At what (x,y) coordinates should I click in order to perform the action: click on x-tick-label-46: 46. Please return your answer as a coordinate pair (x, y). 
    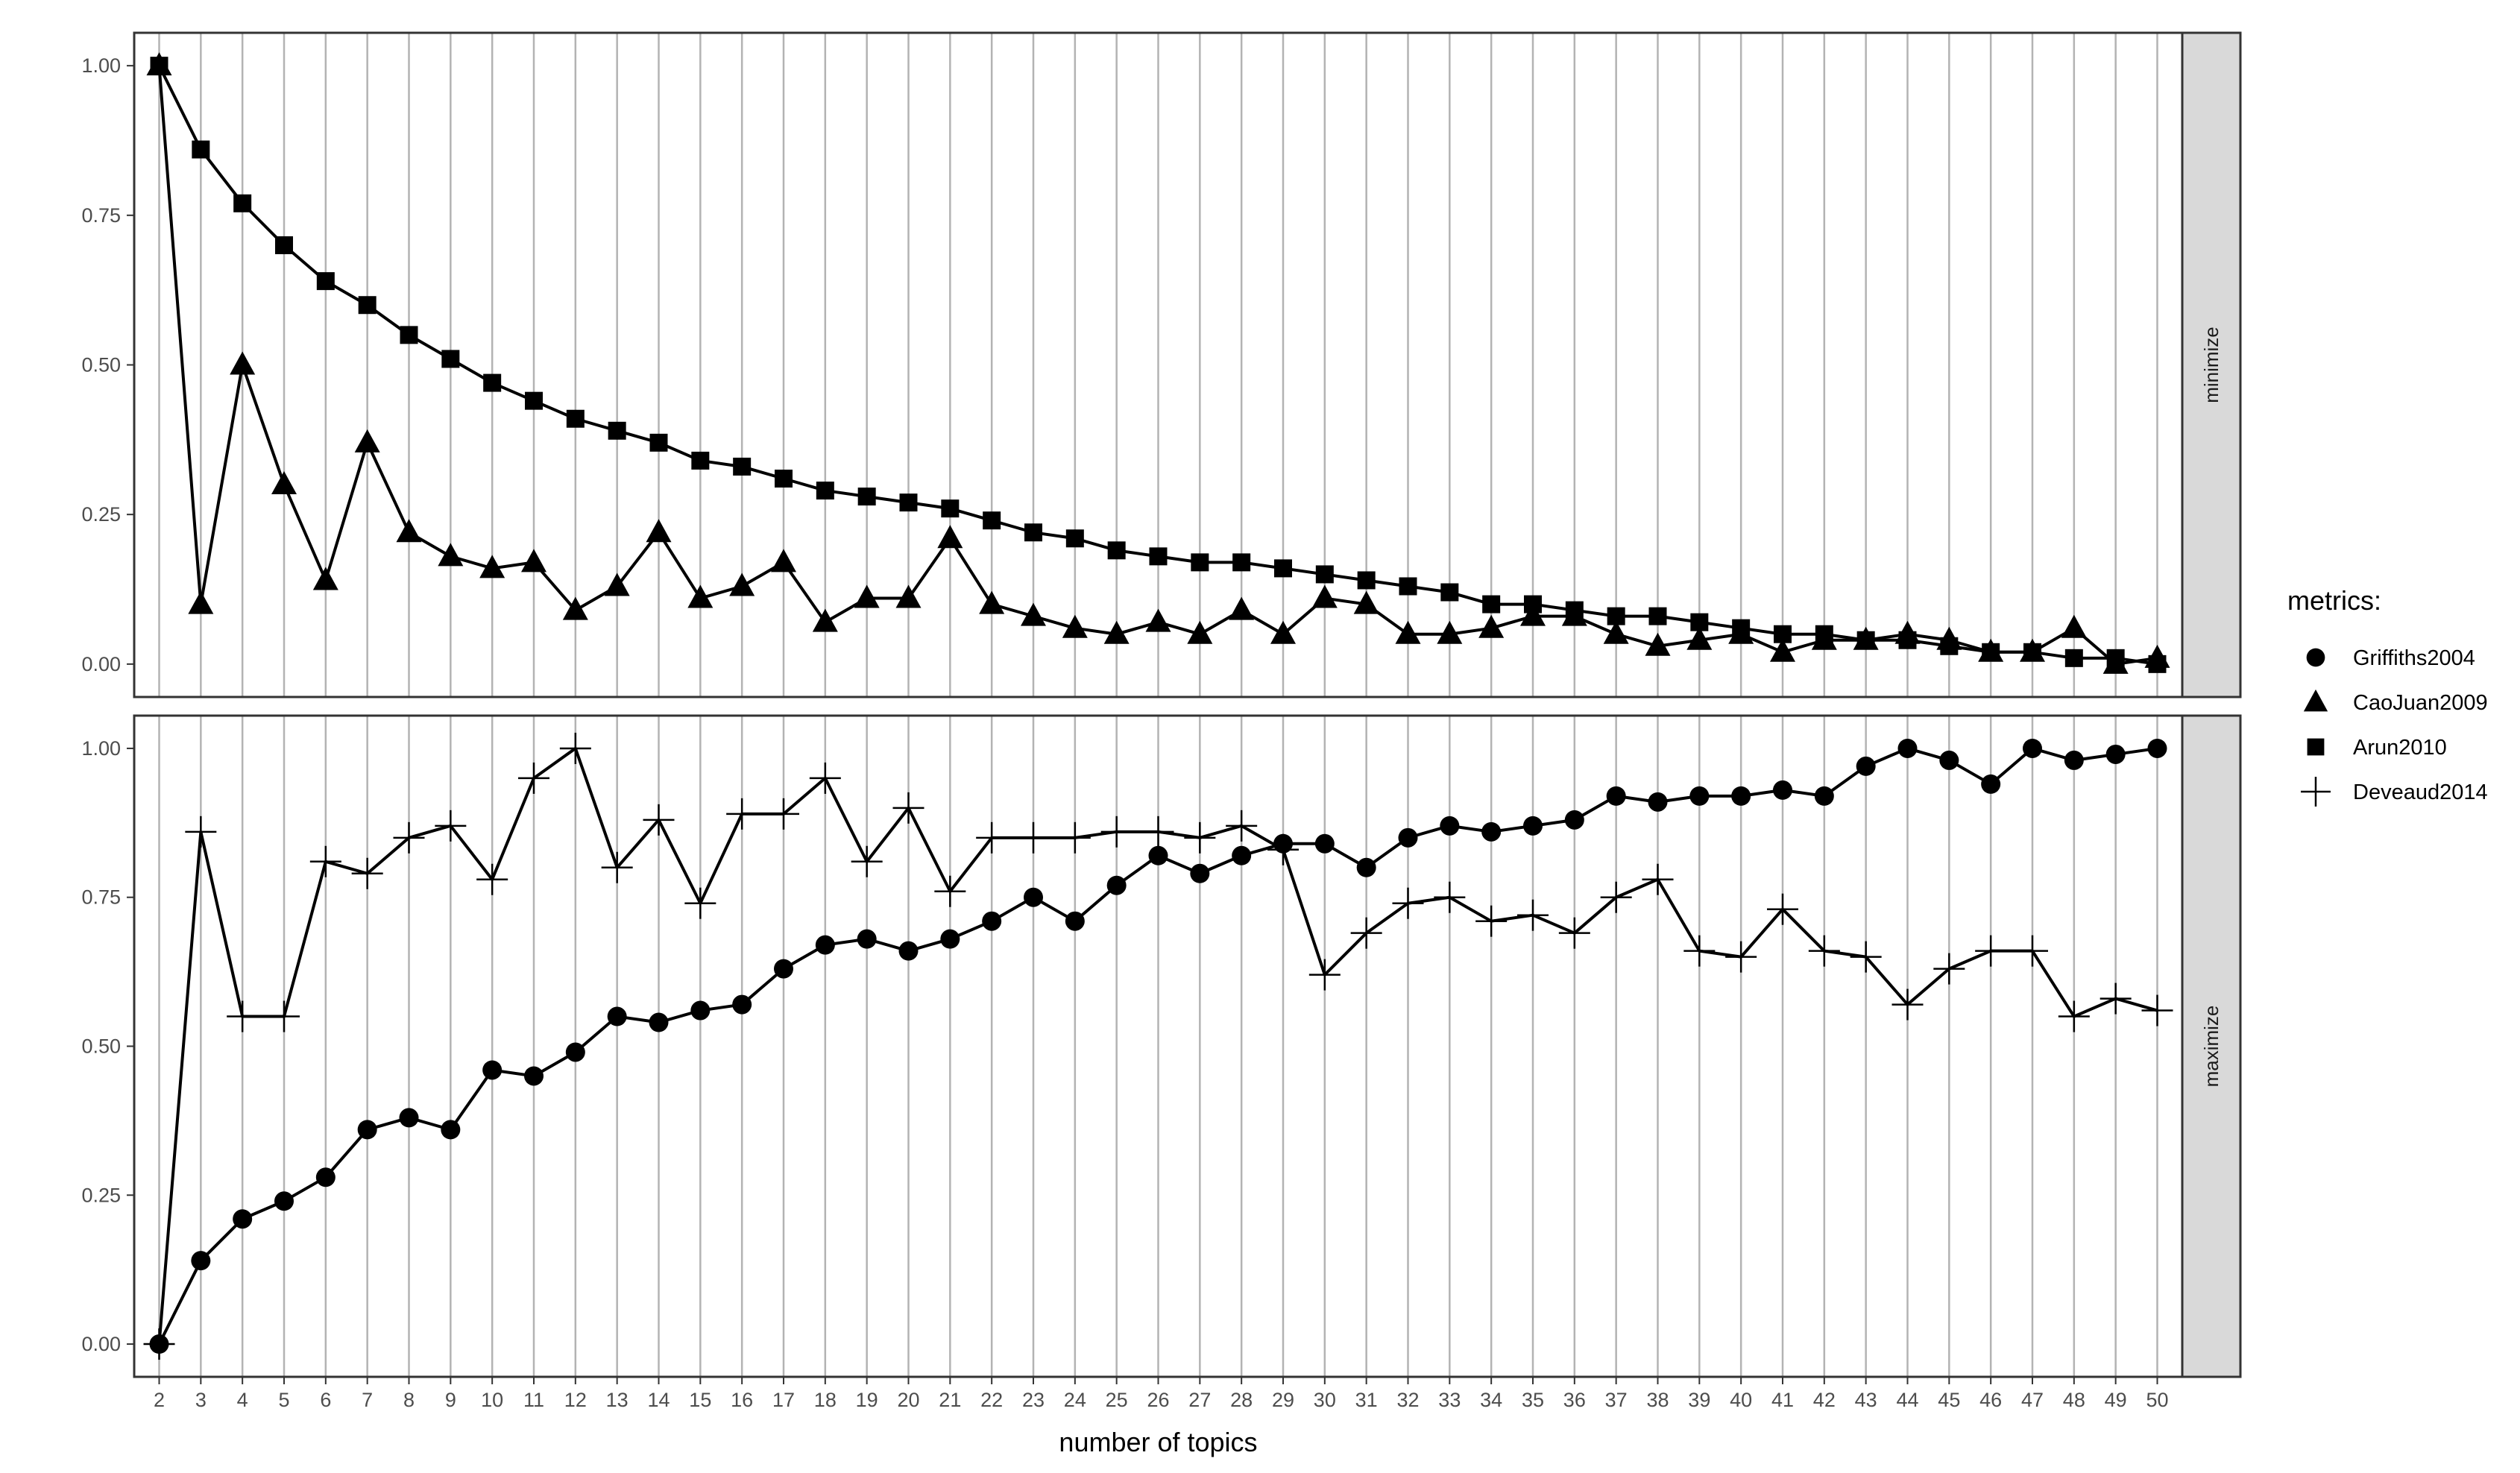
    Looking at the image, I should click on (1990, 1400).